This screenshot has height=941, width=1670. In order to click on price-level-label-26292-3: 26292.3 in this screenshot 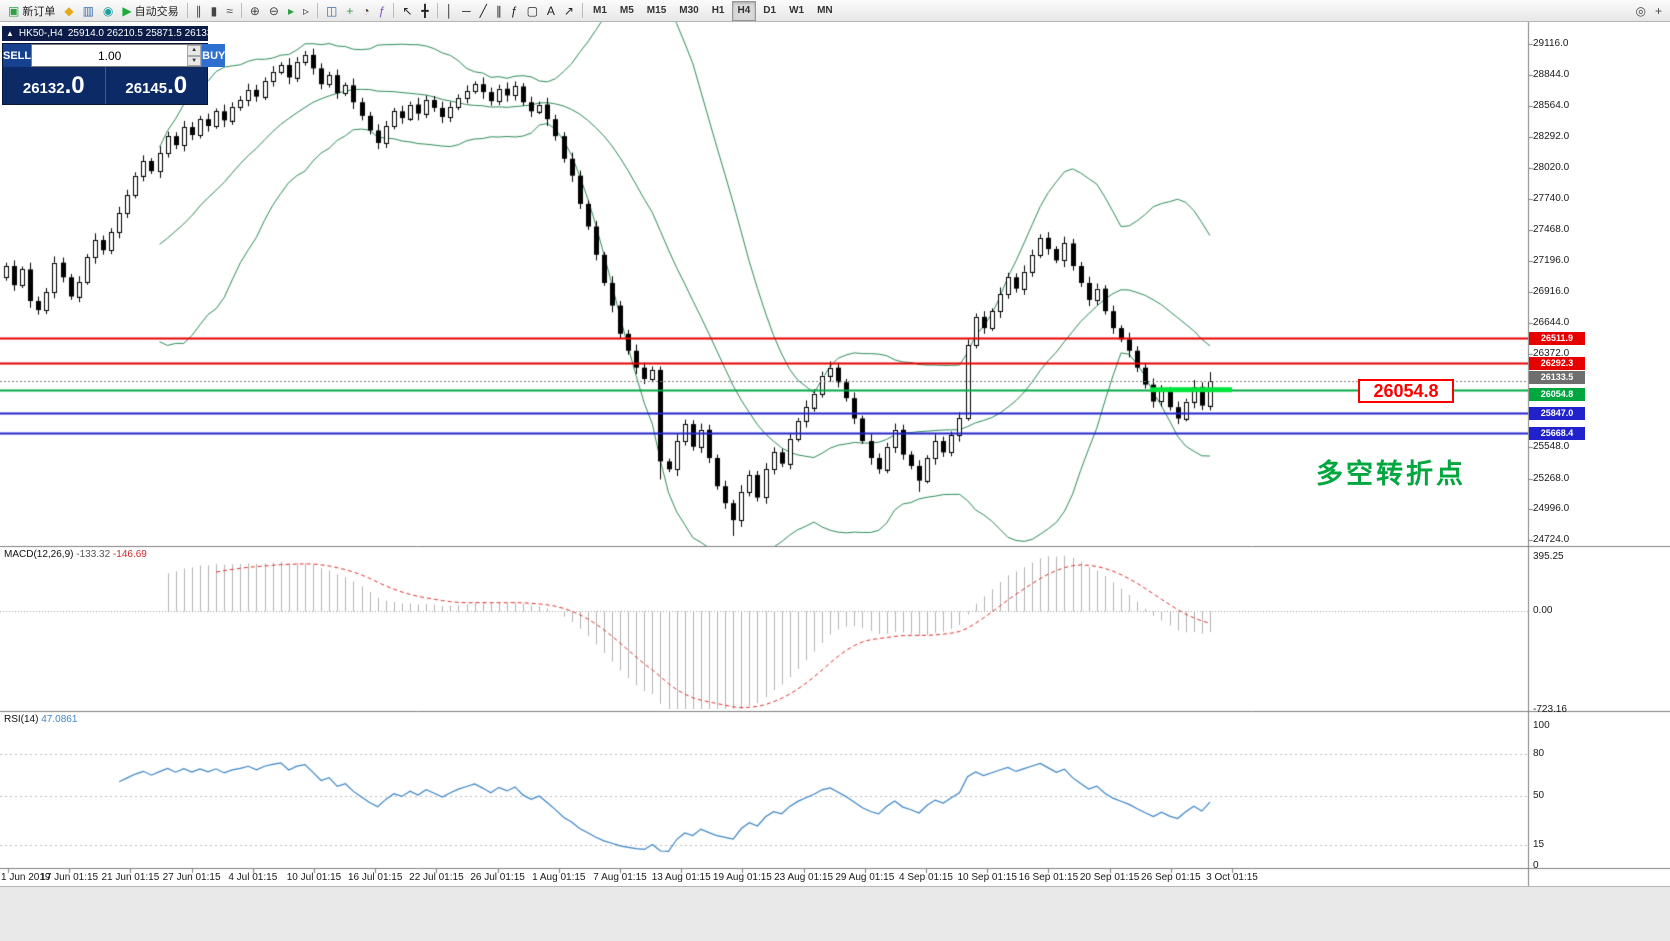, I will do `click(1557, 363)`.